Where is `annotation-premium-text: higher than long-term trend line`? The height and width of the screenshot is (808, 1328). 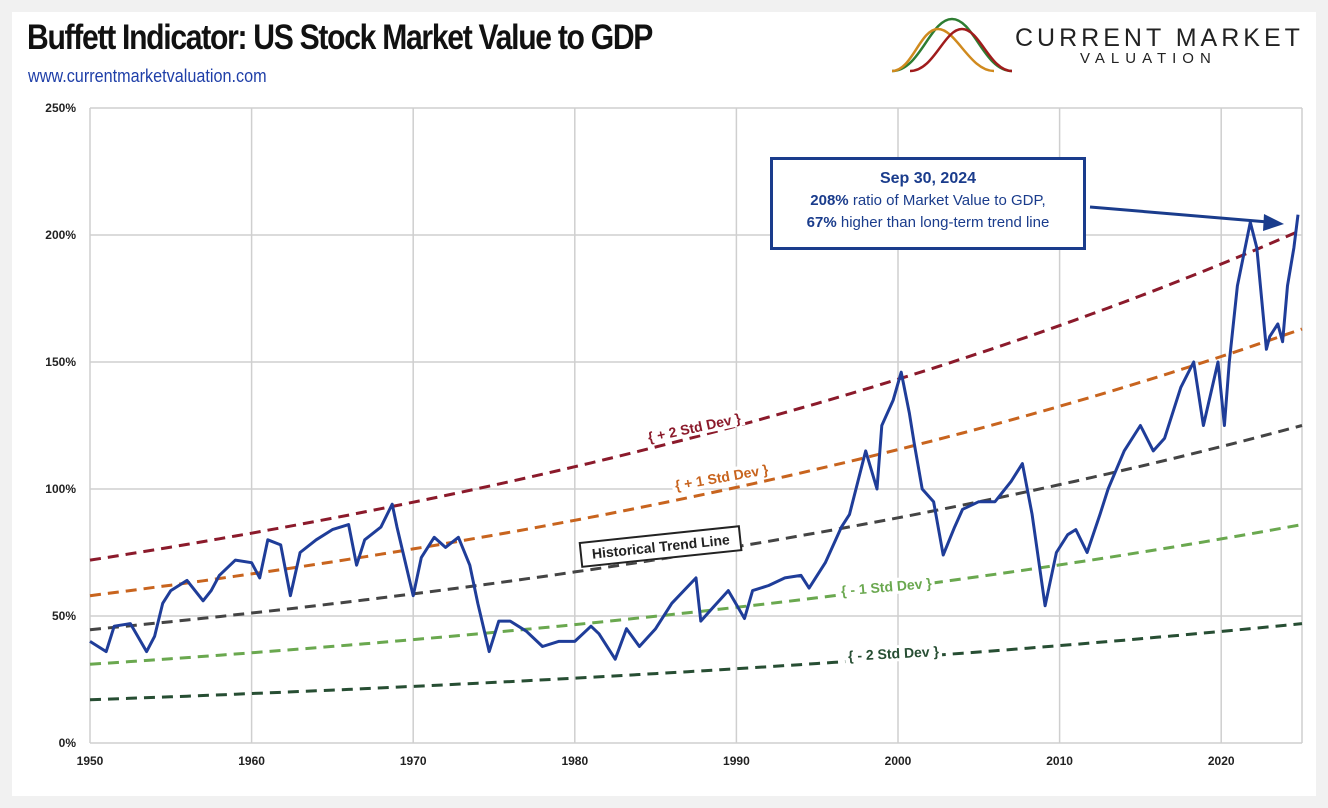 annotation-premium-text: higher than long-term trend line is located at coordinates (943, 222).